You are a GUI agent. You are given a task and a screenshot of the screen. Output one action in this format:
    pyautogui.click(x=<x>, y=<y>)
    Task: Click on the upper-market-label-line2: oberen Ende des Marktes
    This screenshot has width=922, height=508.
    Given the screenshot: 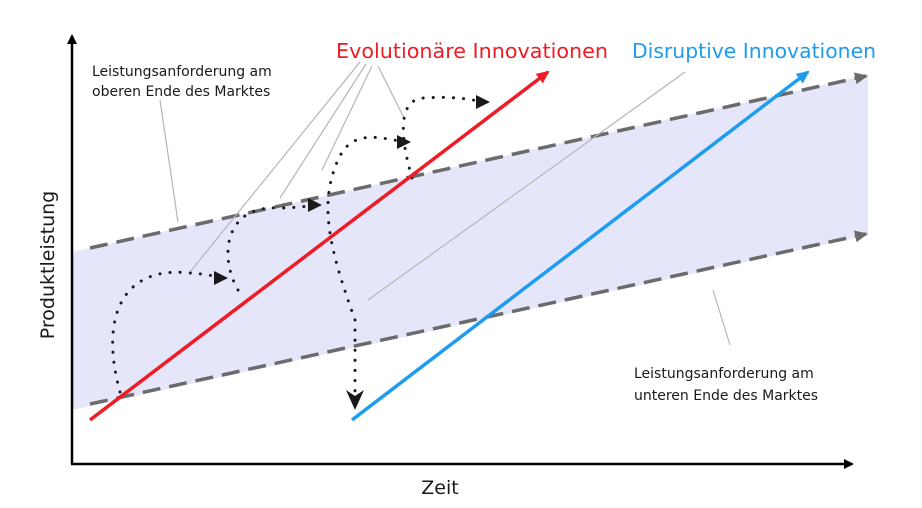 What is the action you would take?
    pyautogui.click(x=181, y=92)
    